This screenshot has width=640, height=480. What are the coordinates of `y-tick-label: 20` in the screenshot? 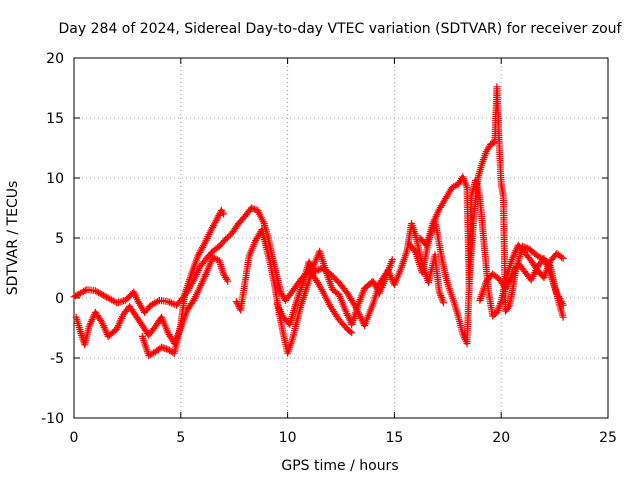 It's located at (55, 59).